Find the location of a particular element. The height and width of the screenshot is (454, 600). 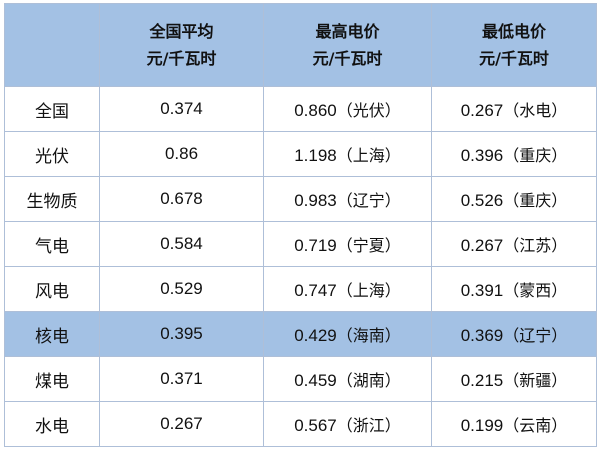

row-label: 全国 is located at coordinates (52, 109).